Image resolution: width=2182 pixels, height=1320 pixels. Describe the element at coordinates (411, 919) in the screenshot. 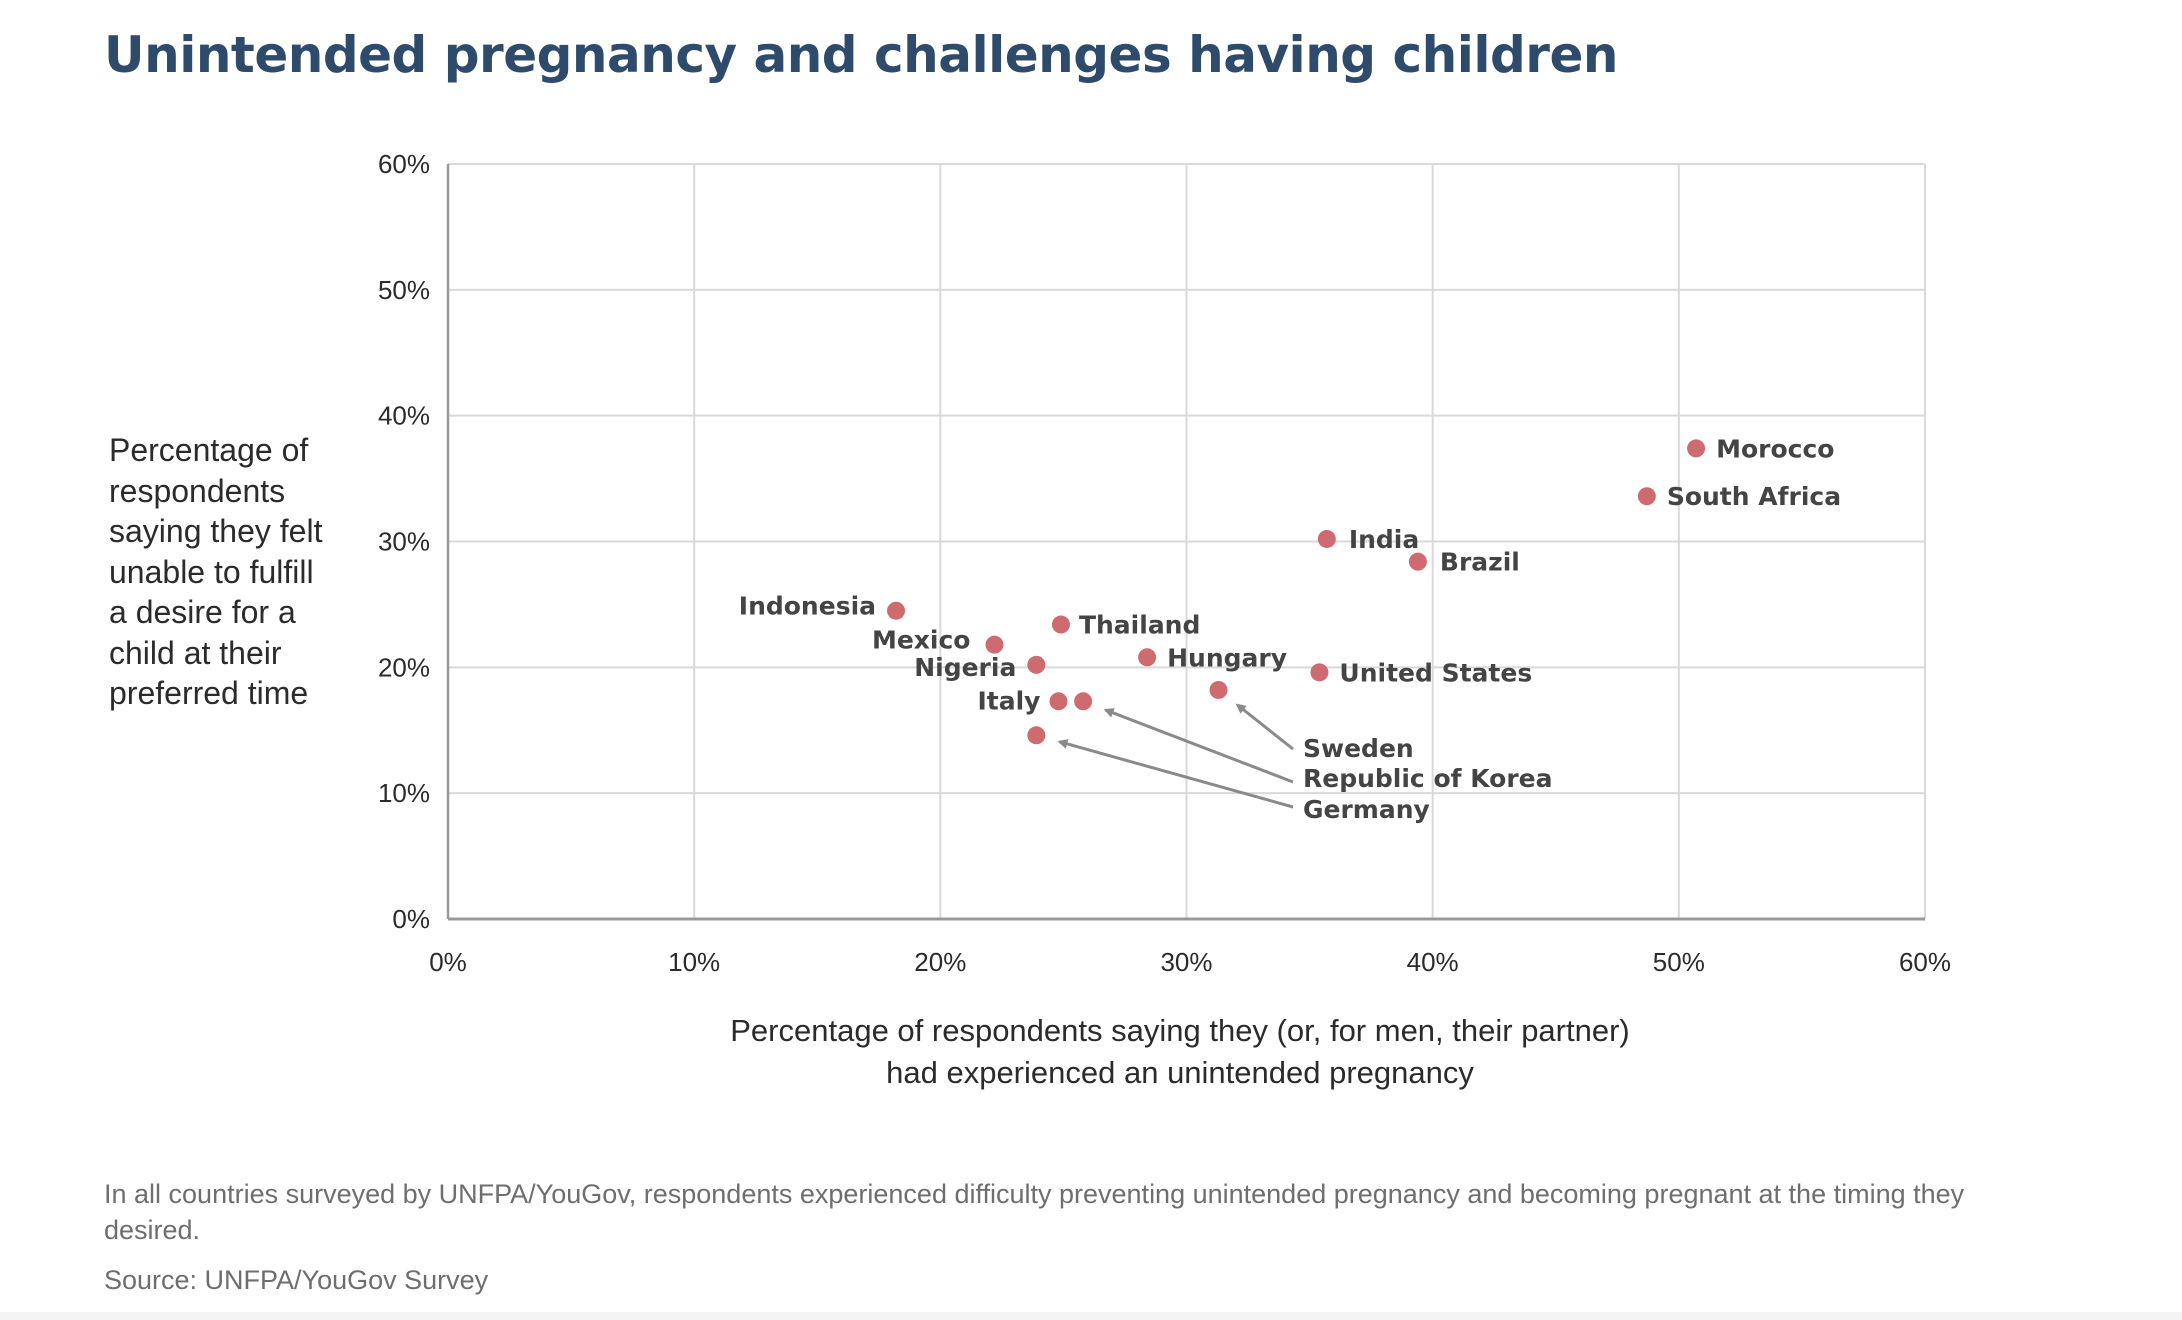

I see `y-tick-label: 0%` at that location.